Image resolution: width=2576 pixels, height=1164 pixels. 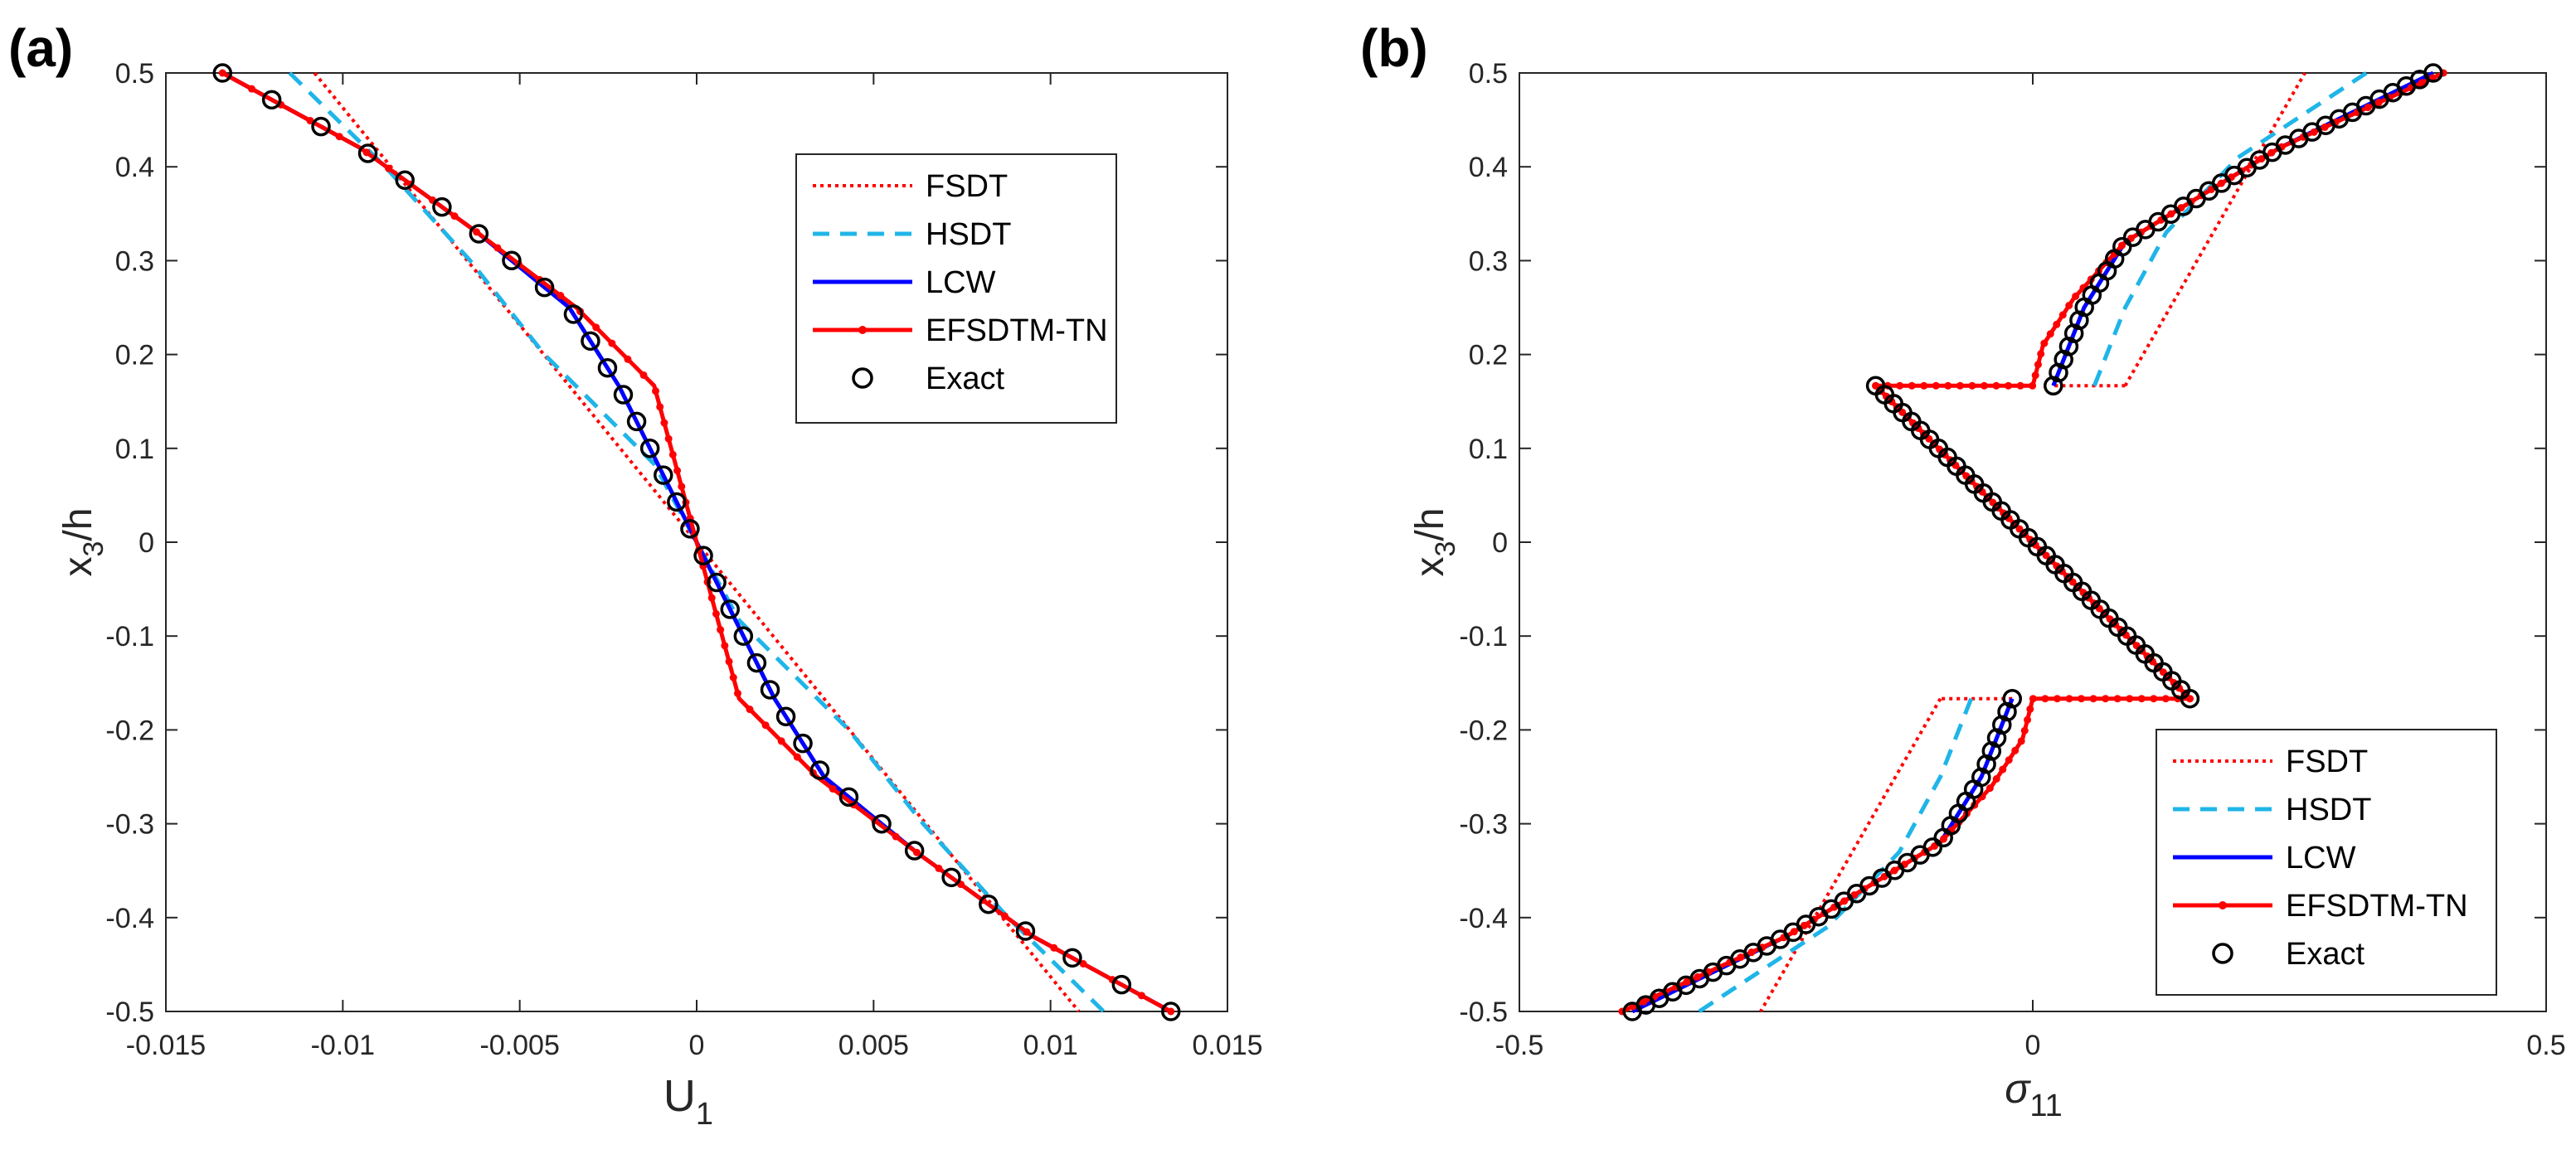 I want to click on x-tick-label: 0.005, so click(x=874, y=1045).